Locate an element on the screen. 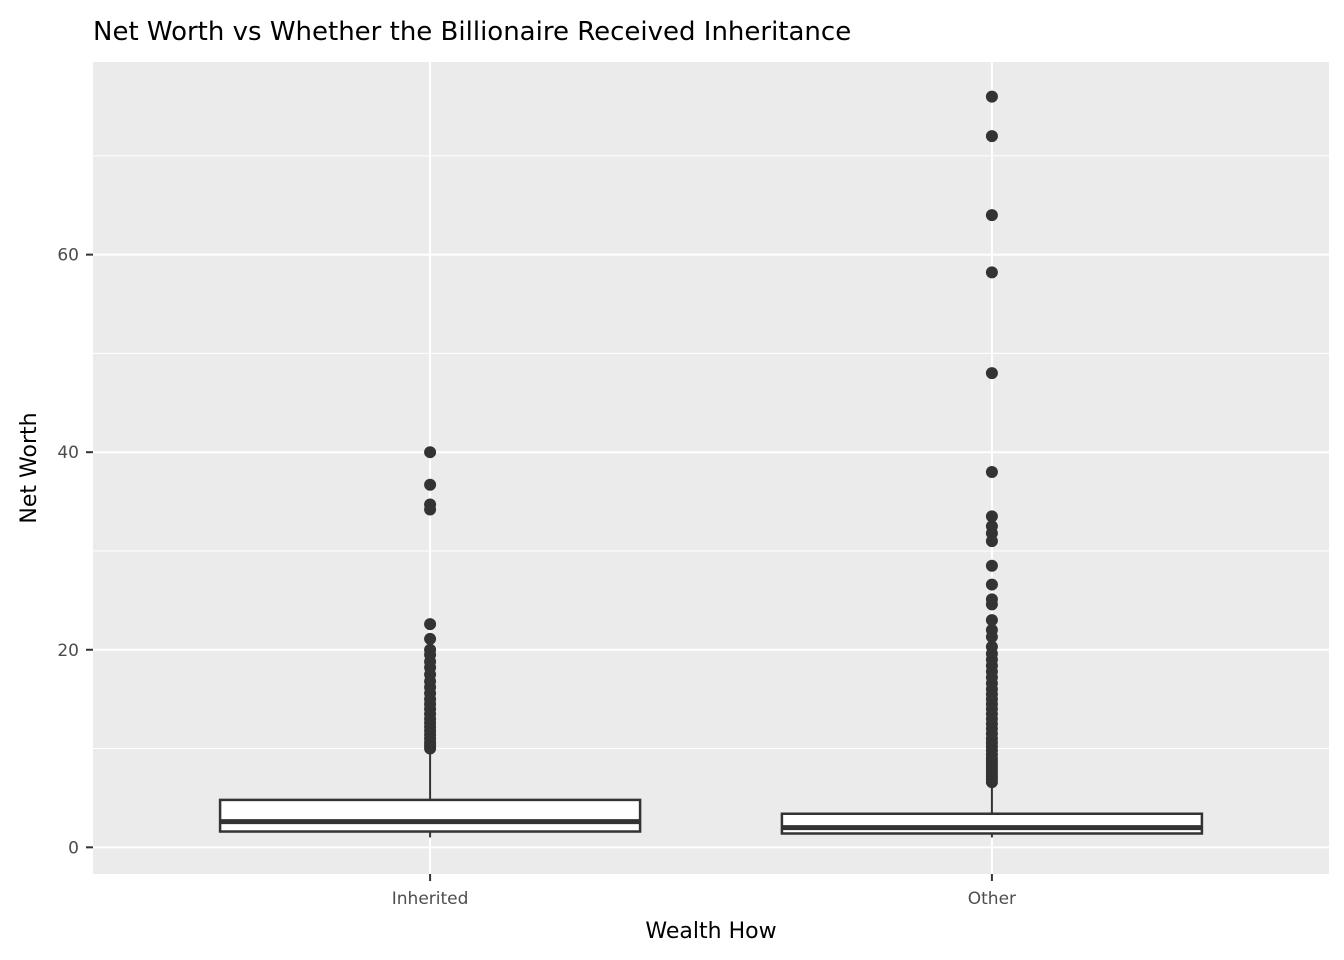 The width and height of the screenshot is (1344, 960). y-tick-label: 60 is located at coordinates (68, 256).